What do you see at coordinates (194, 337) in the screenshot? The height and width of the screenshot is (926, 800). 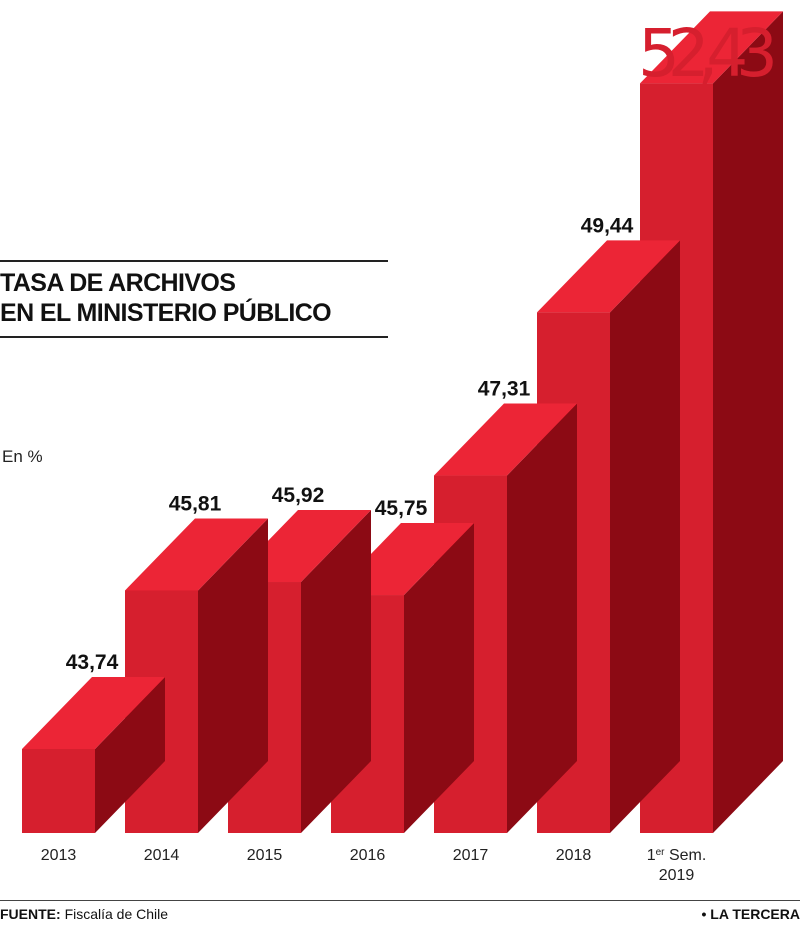 I see `title-bottom-rule` at bounding box center [194, 337].